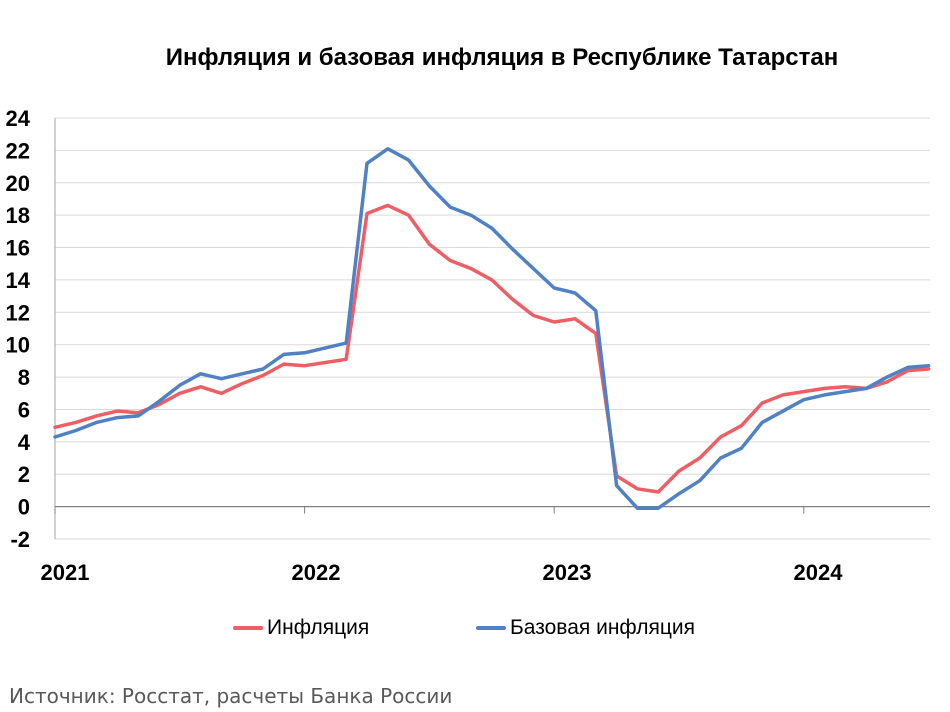 Image resolution: width=950 pixels, height=712 pixels. Describe the element at coordinates (24, 474) in the screenshot. I see `y-tick-label: 2` at that location.